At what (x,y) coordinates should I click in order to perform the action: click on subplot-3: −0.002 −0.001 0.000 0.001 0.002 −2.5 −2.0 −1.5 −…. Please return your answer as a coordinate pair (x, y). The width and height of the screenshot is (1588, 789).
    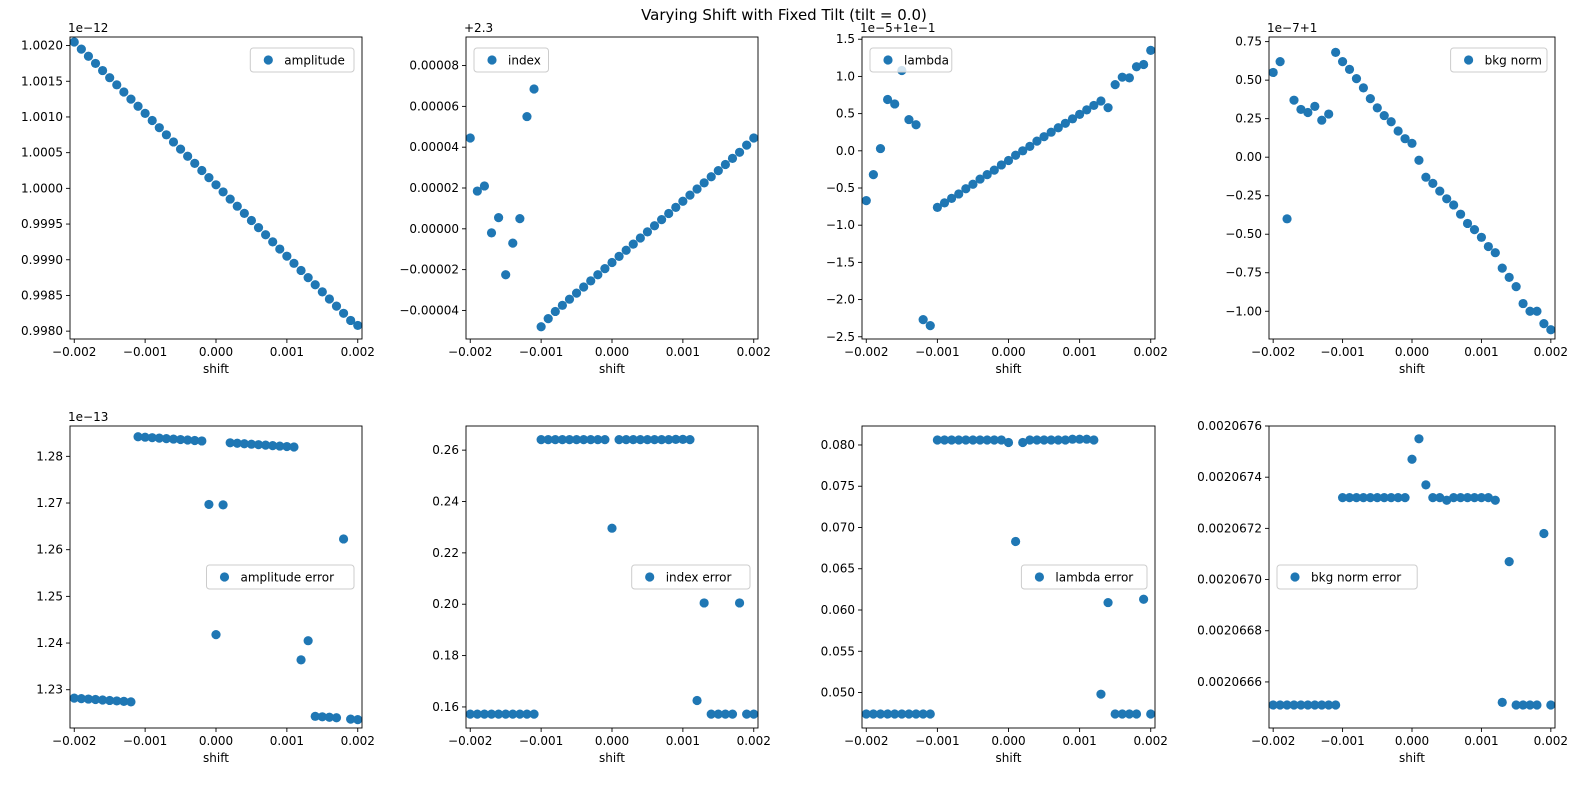
    Looking at the image, I should click on (997, 198).